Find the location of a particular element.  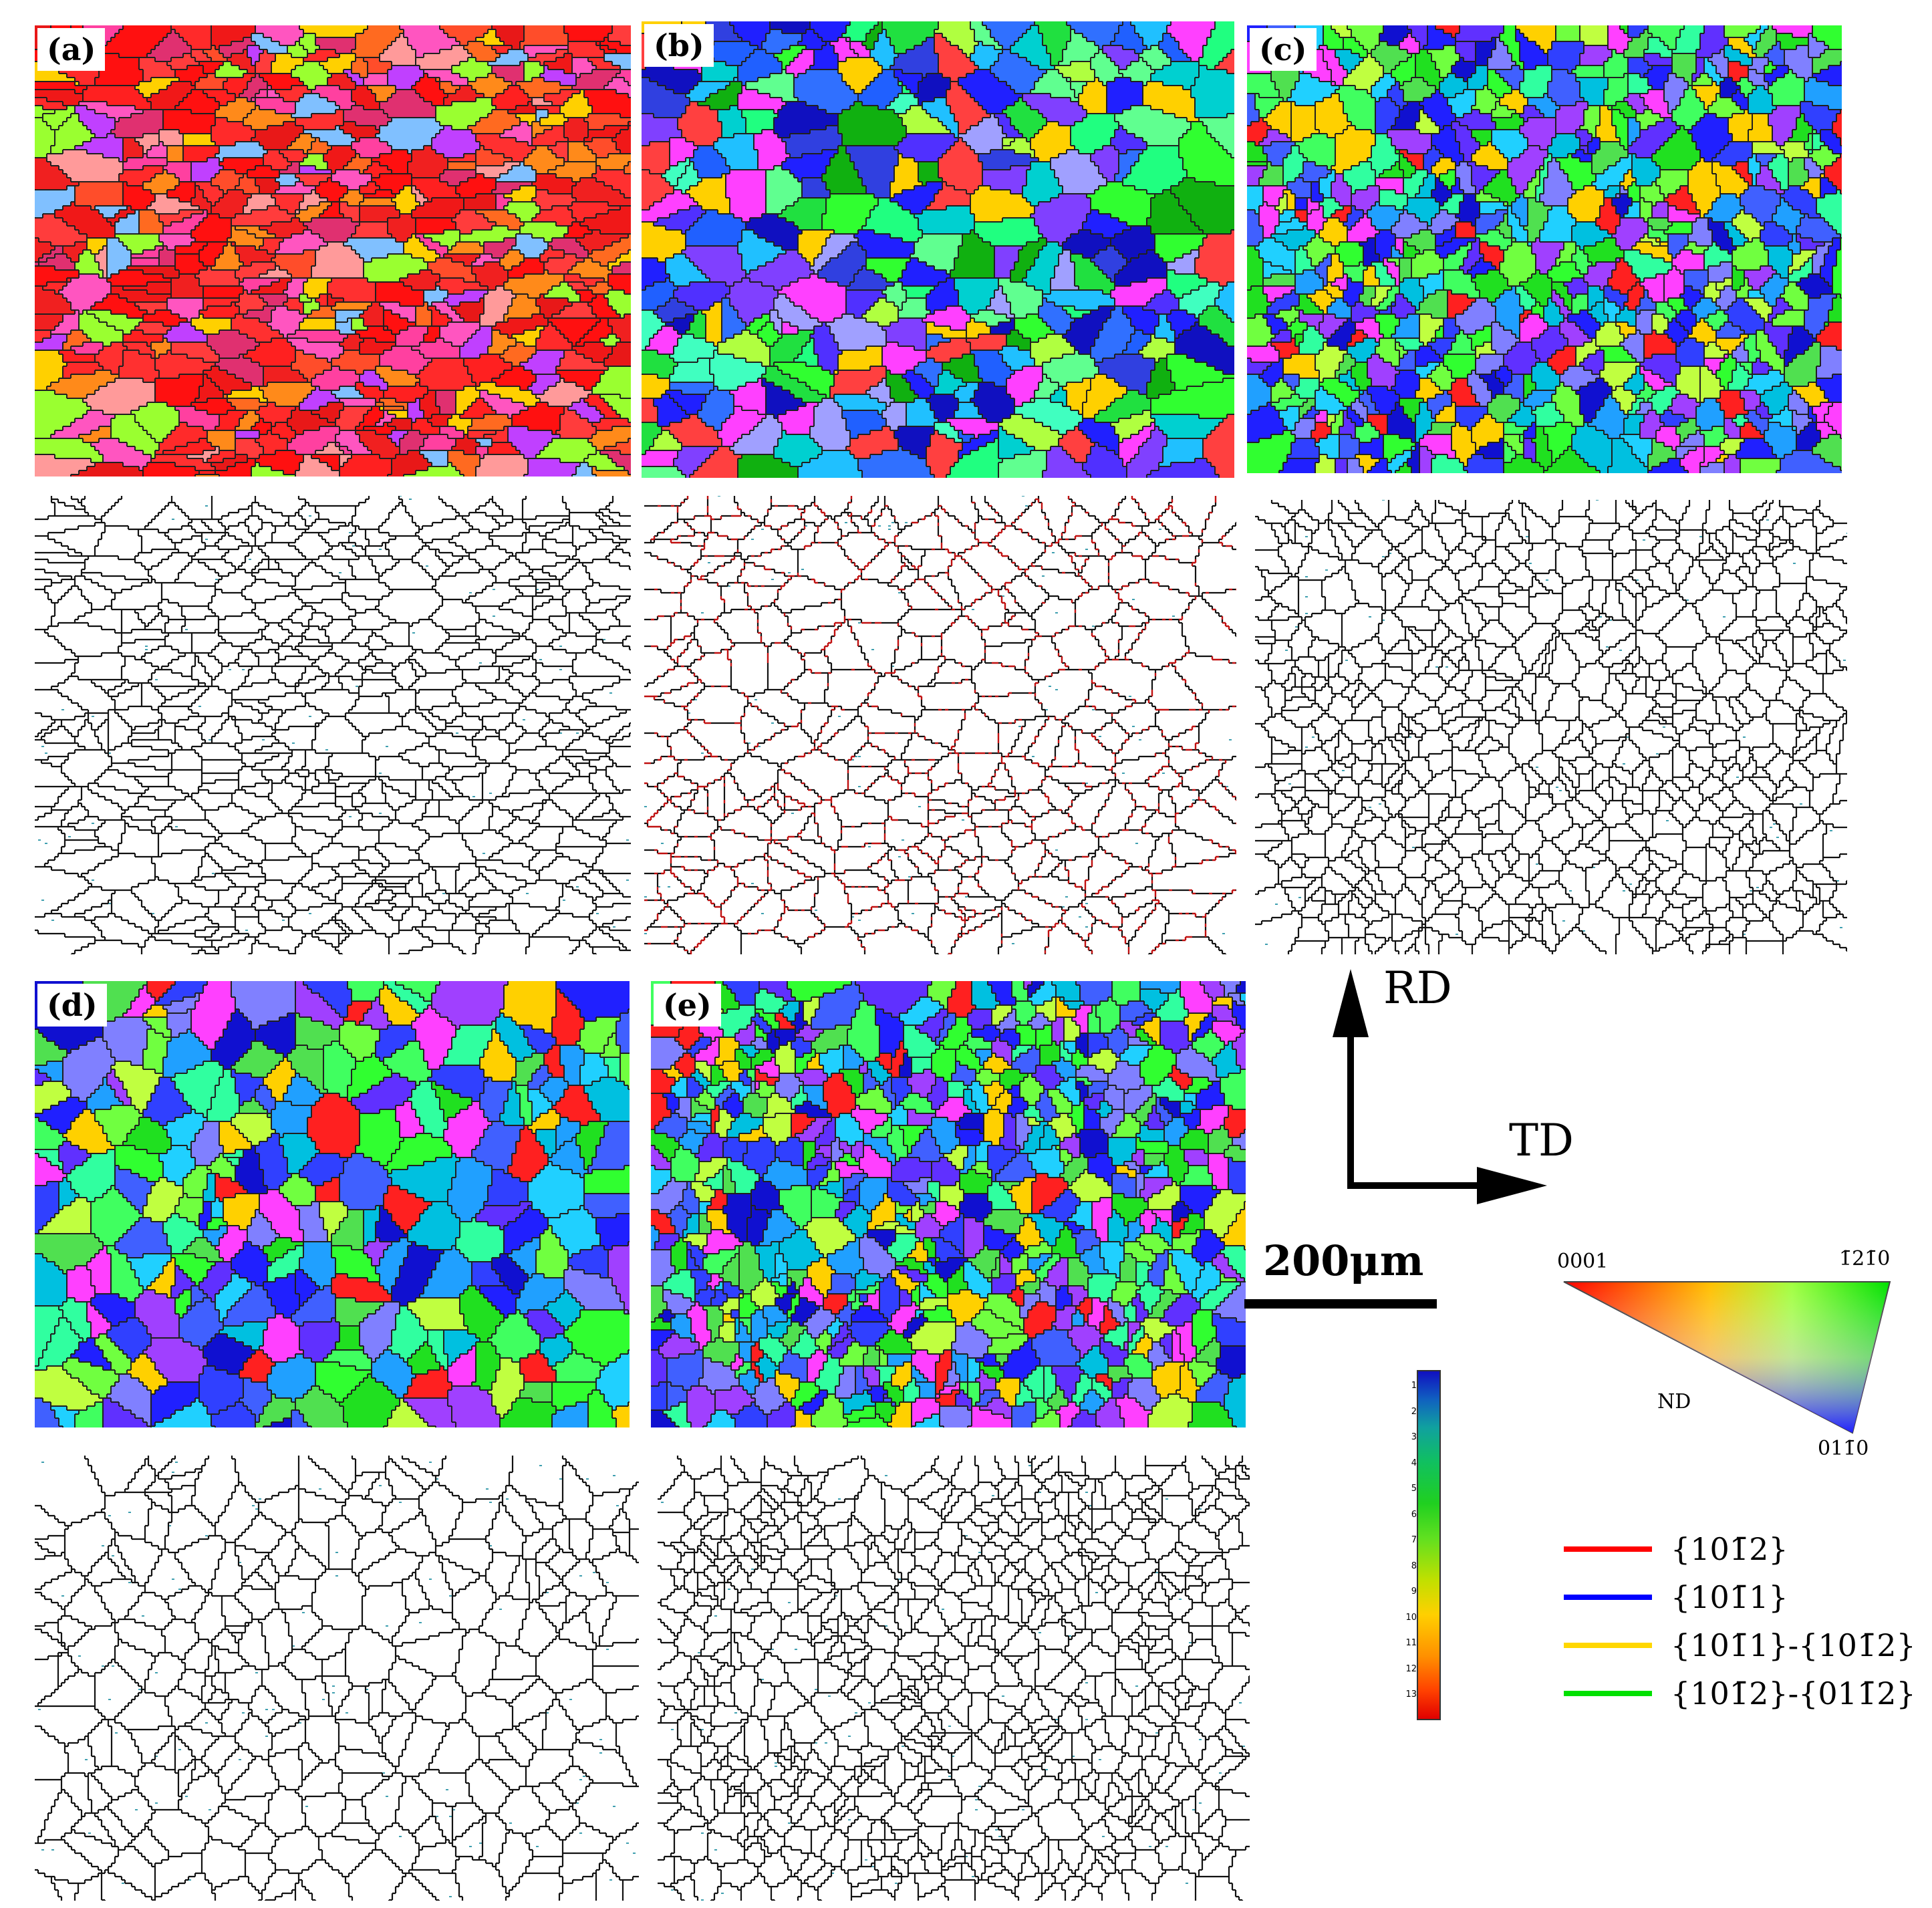

boundary-map-d is located at coordinates (337, 1679).